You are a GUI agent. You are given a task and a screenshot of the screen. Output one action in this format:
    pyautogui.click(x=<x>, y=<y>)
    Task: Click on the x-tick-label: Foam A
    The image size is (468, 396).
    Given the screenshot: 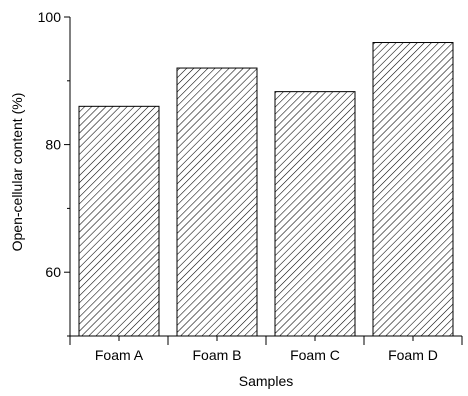 What is the action you would take?
    pyautogui.click(x=119, y=355)
    